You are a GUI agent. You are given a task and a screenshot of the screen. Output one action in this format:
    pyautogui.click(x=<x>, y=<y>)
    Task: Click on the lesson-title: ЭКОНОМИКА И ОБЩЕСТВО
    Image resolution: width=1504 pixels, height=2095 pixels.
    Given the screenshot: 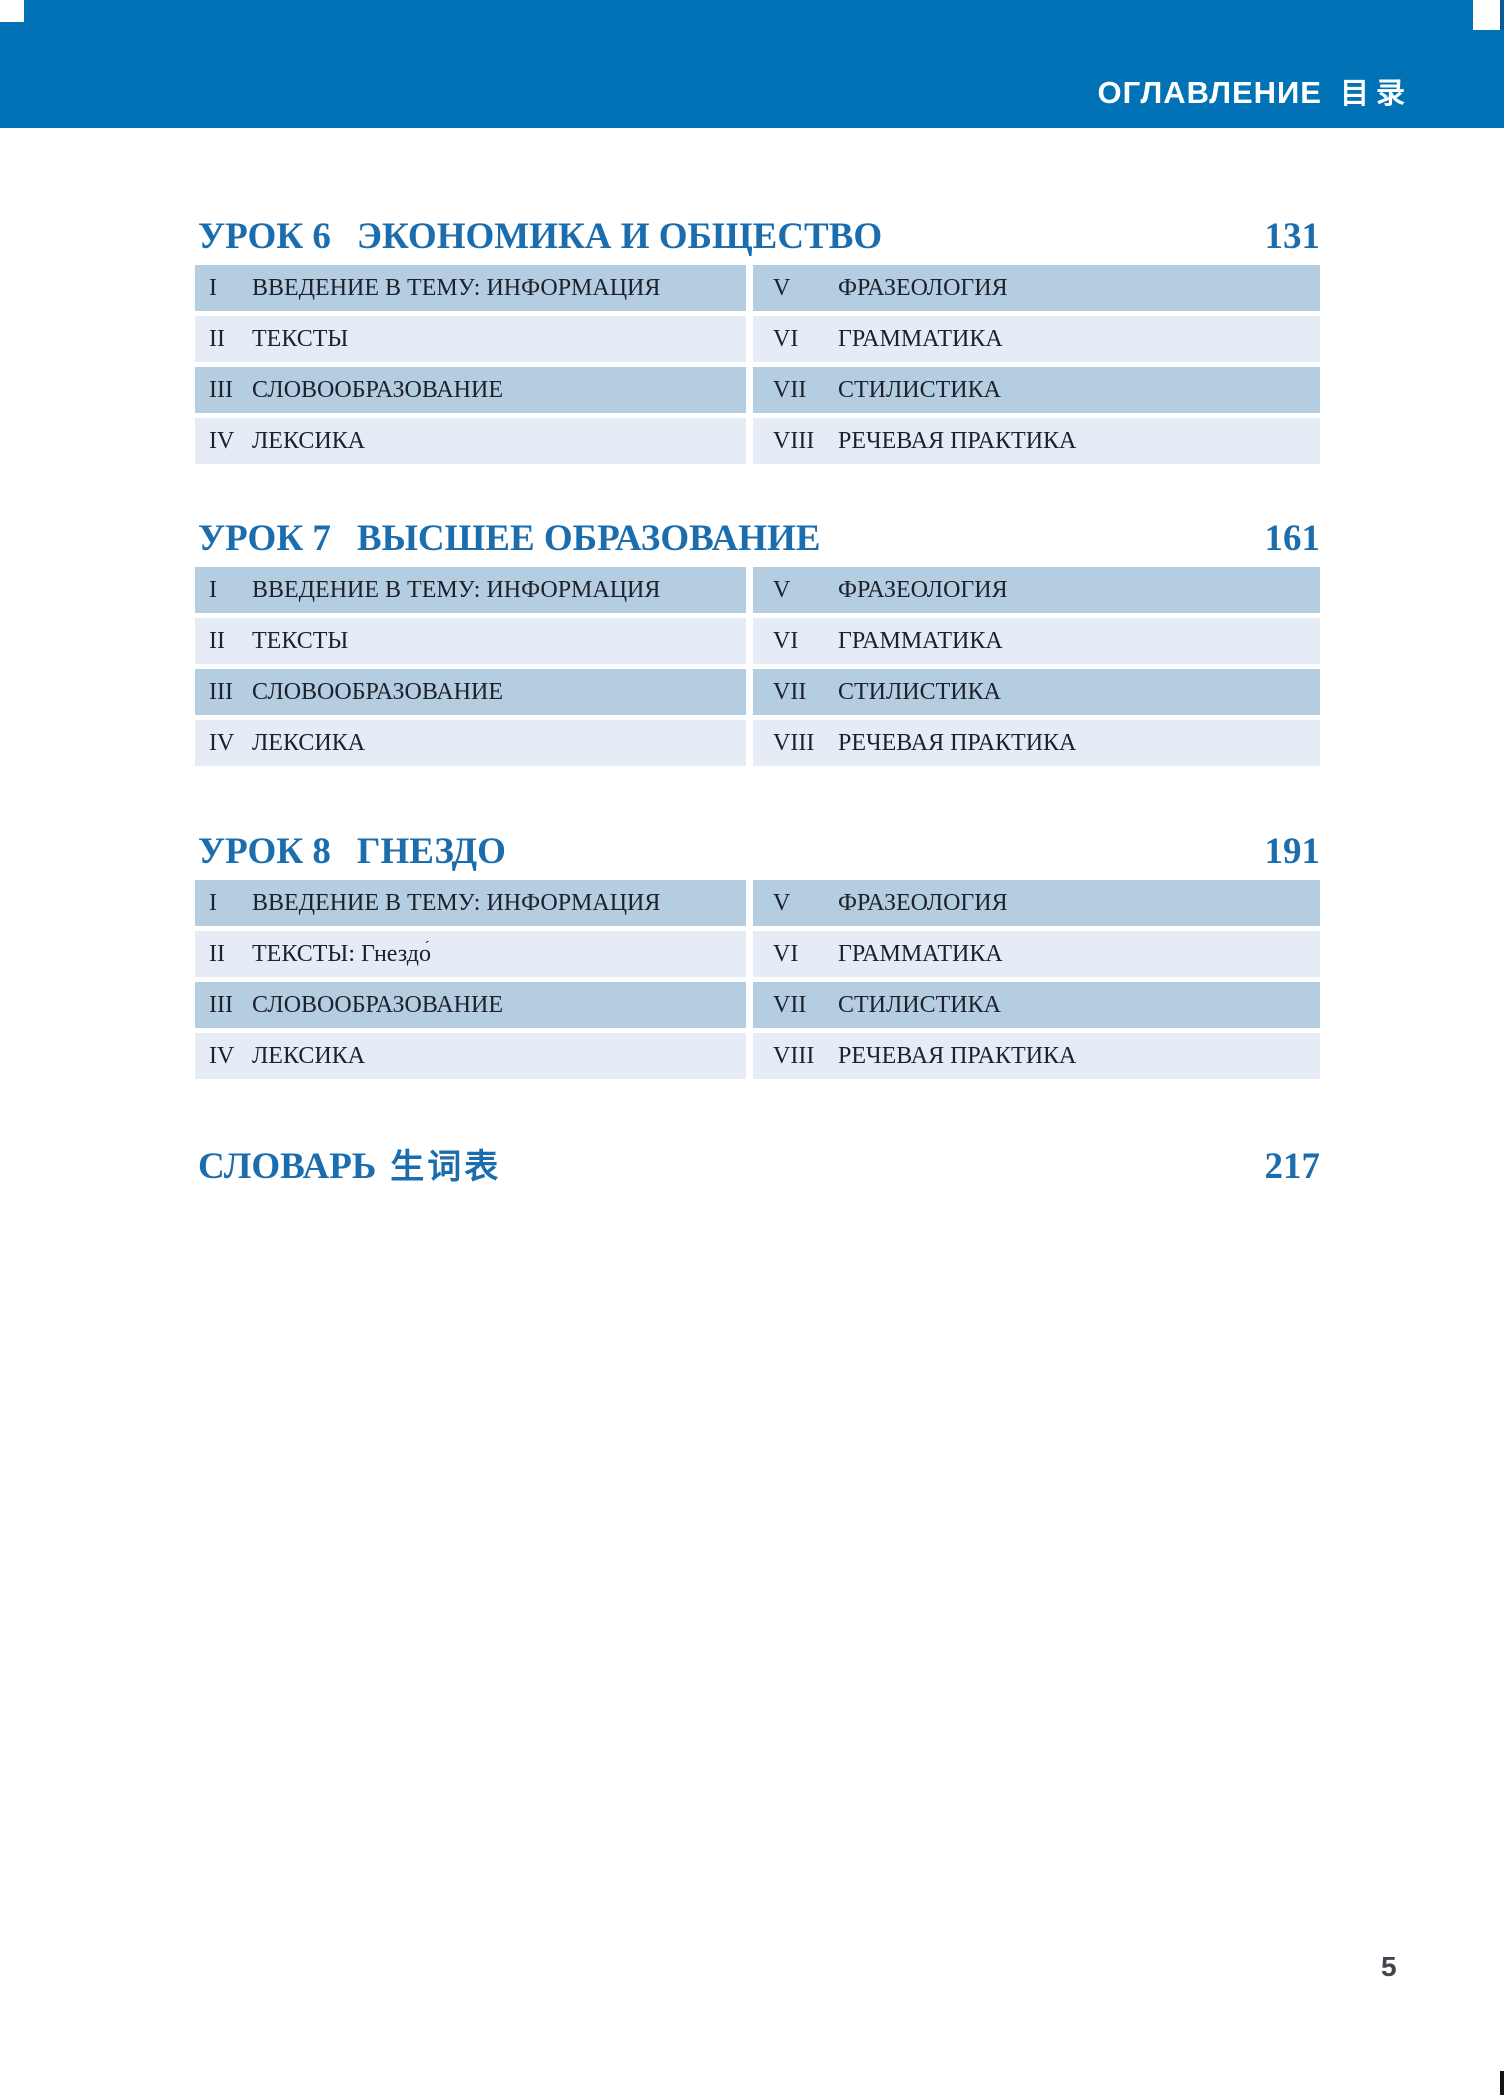 What is the action you would take?
    pyautogui.click(x=619, y=236)
    